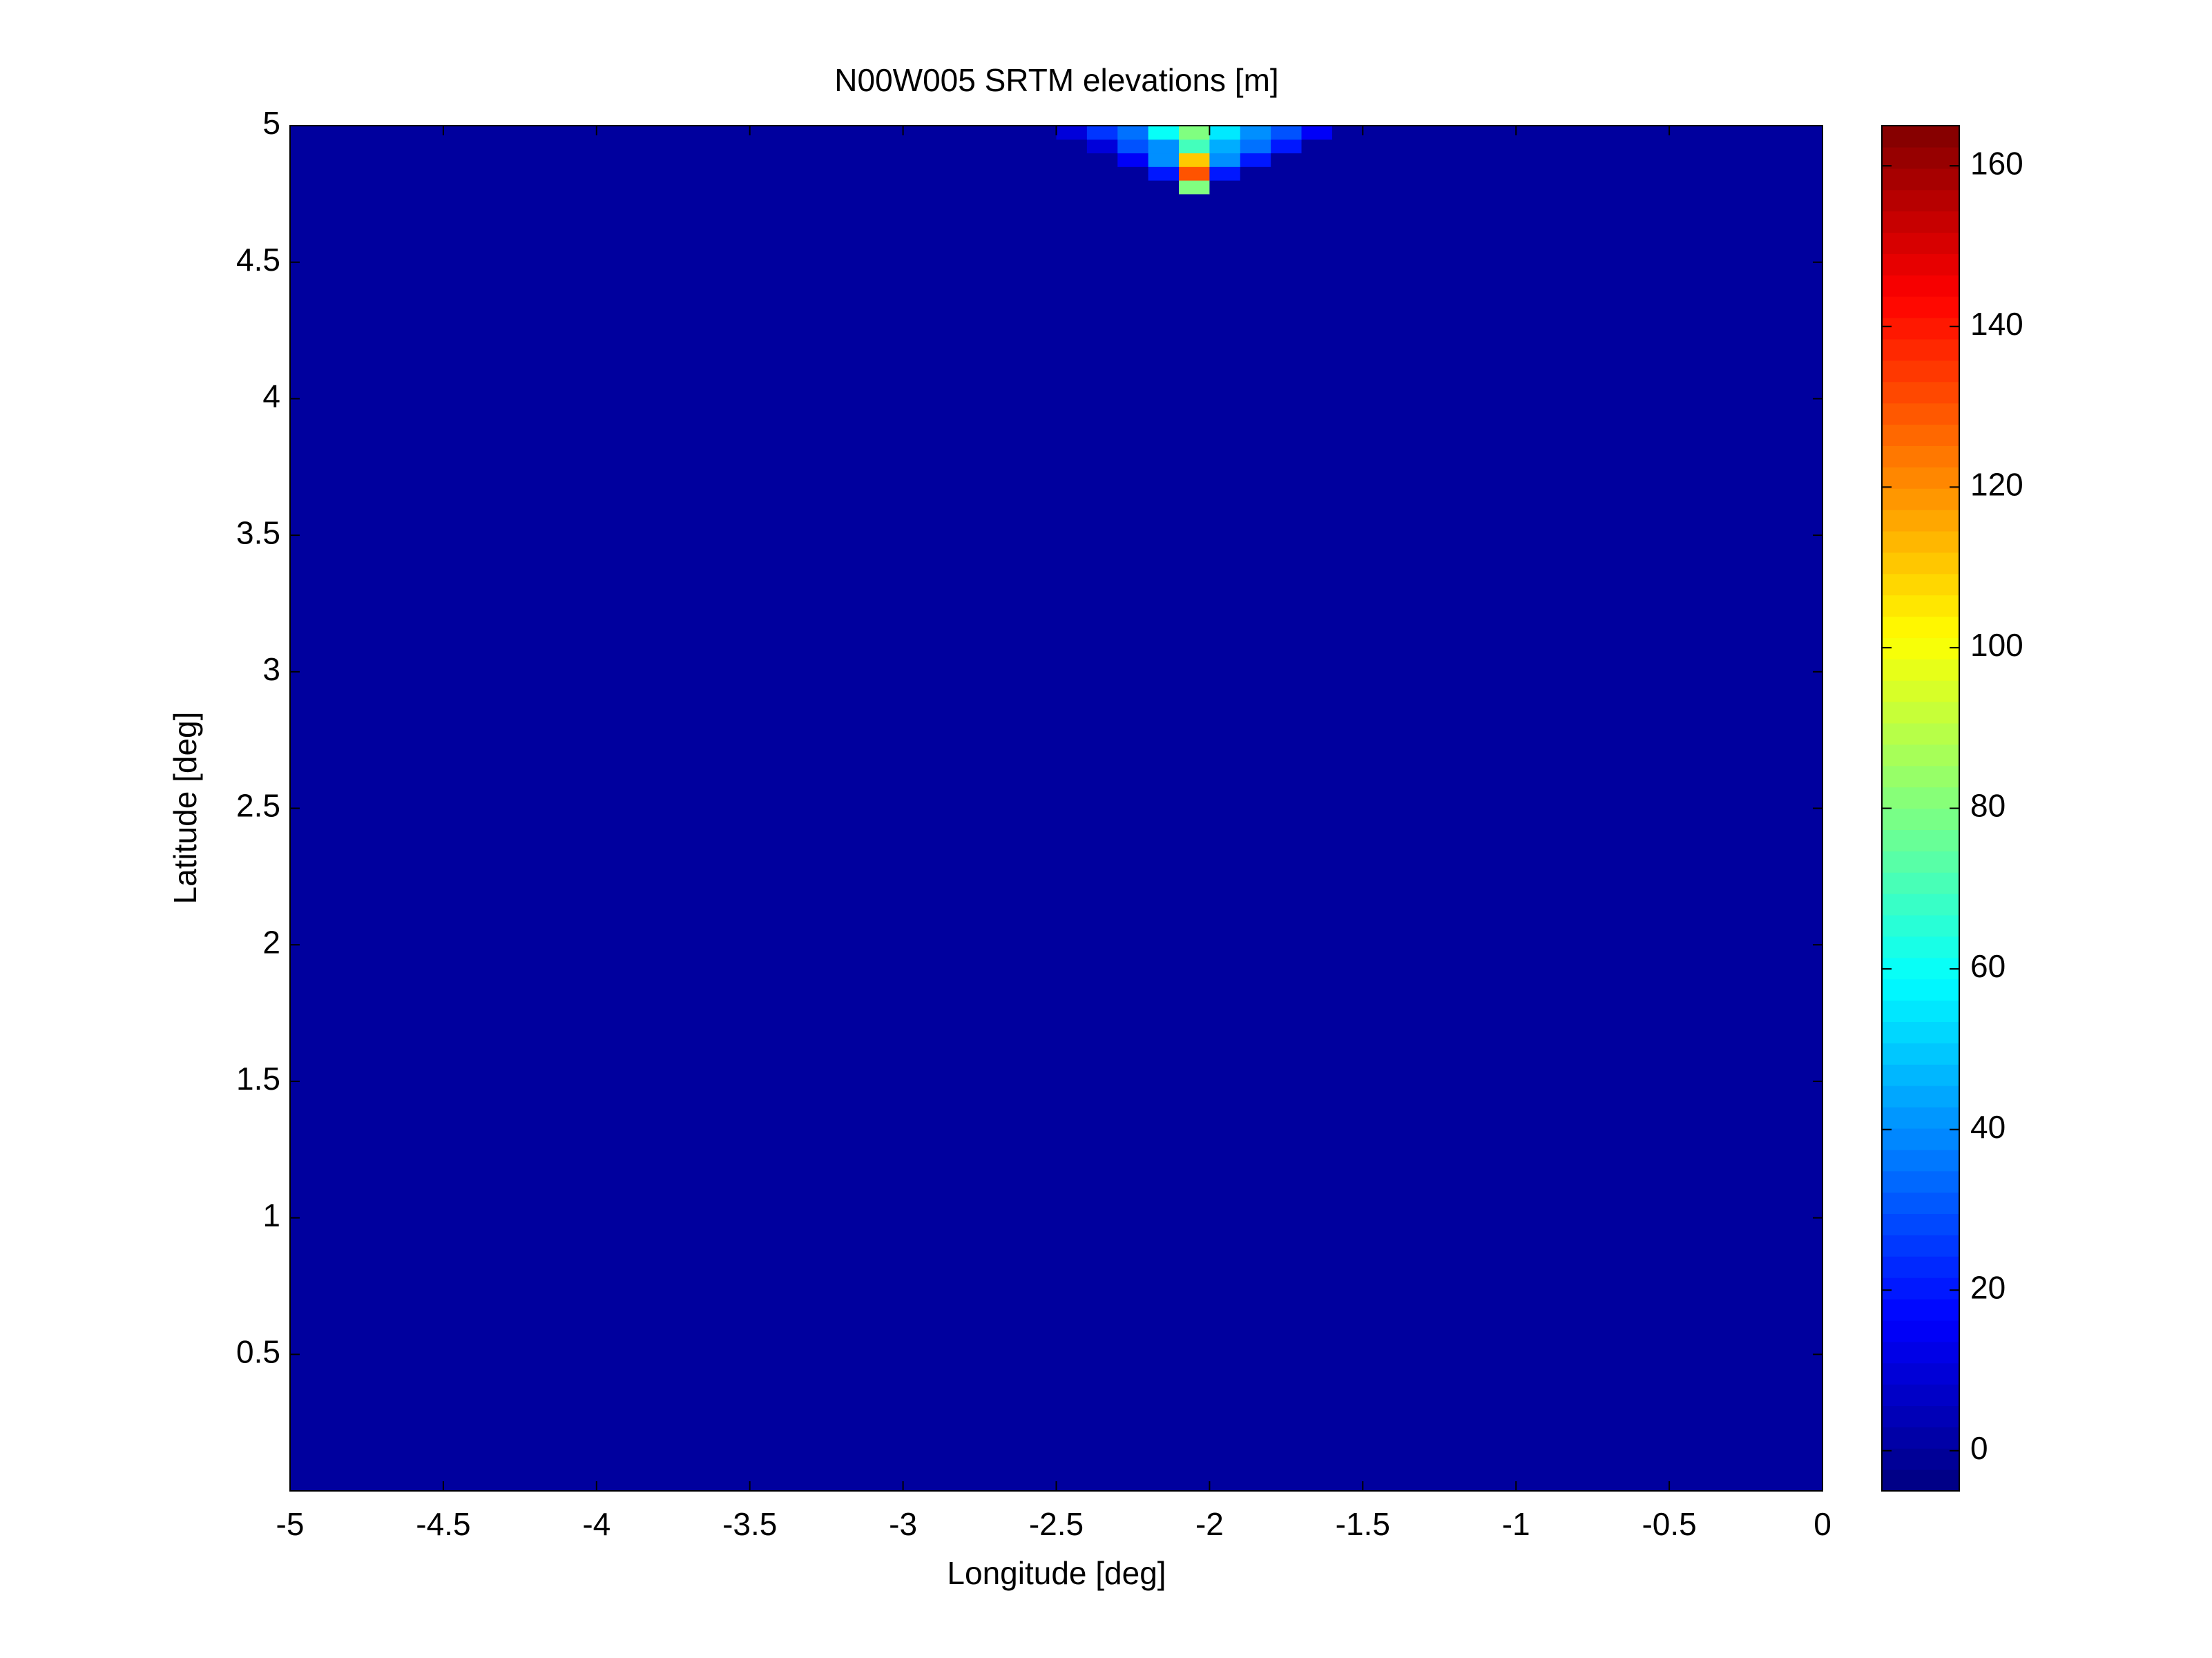 The height and width of the screenshot is (1658, 2212). What do you see at coordinates (1056, 1524) in the screenshot?
I see `x-tick-label: -2.5` at bounding box center [1056, 1524].